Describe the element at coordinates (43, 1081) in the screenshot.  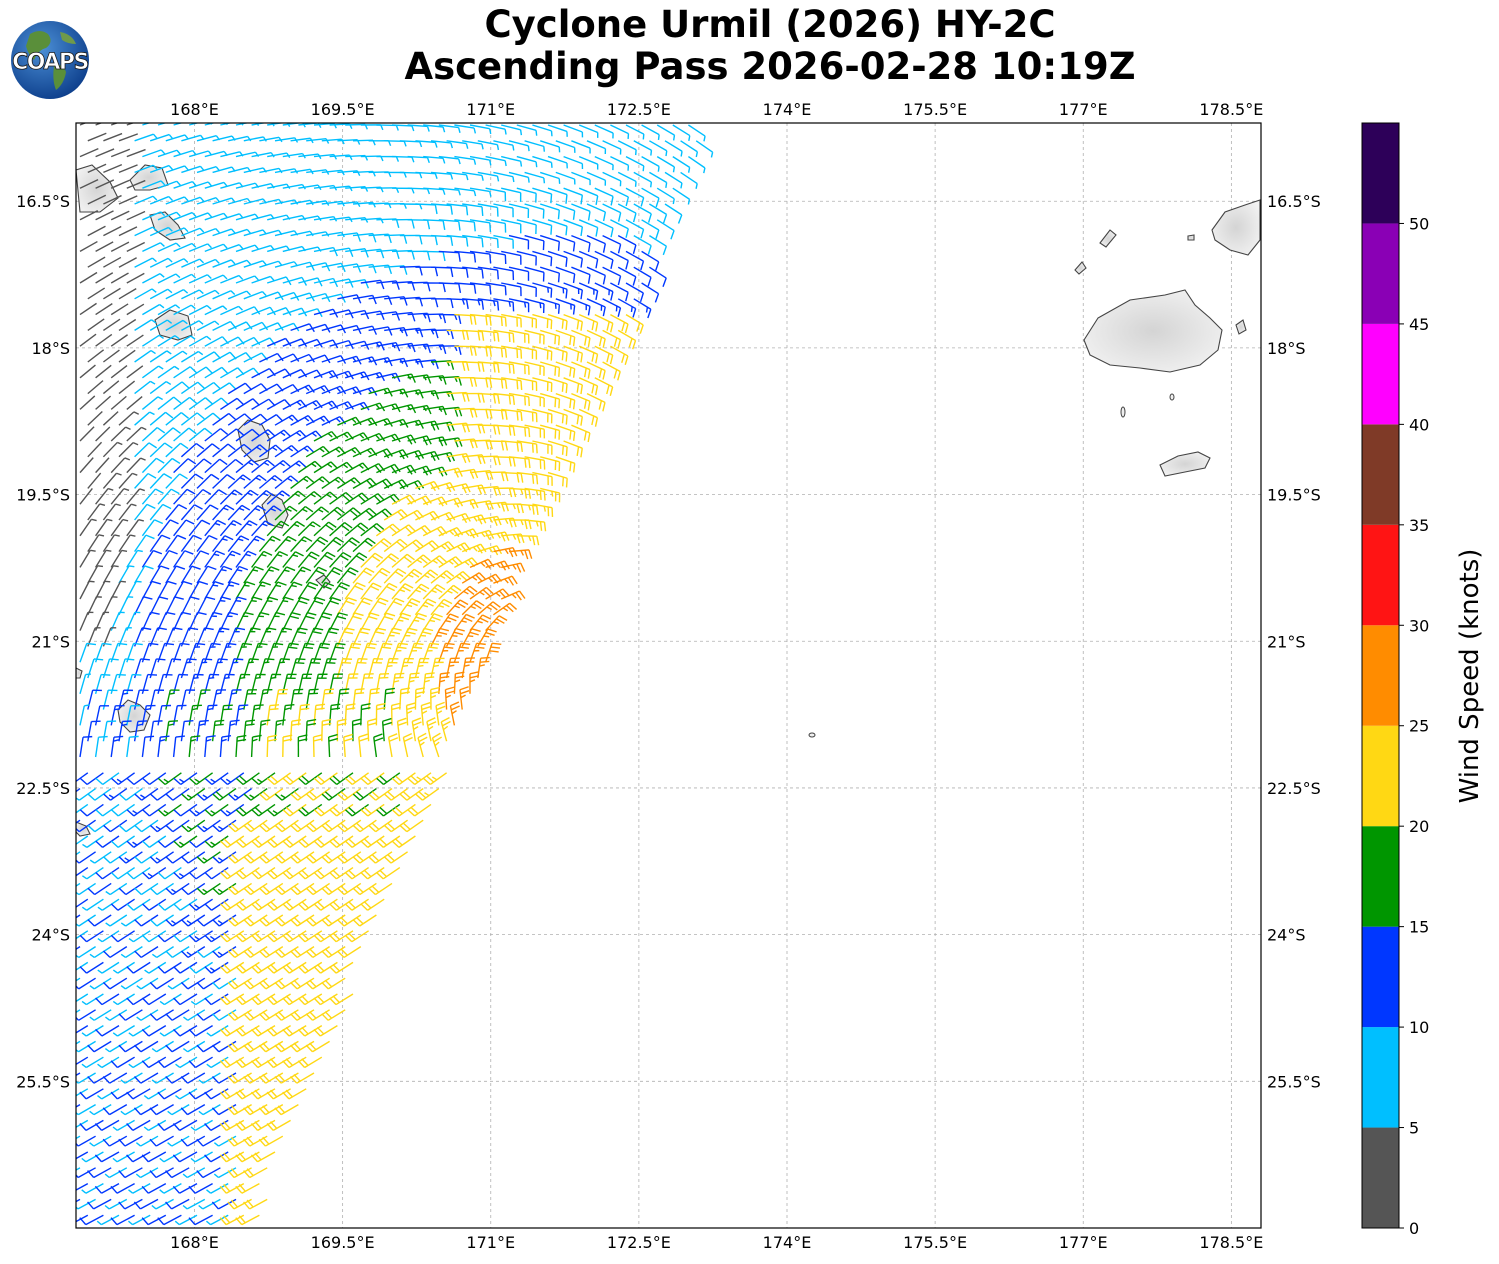
I see `lat-tick-left: 25.5°S` at that location.